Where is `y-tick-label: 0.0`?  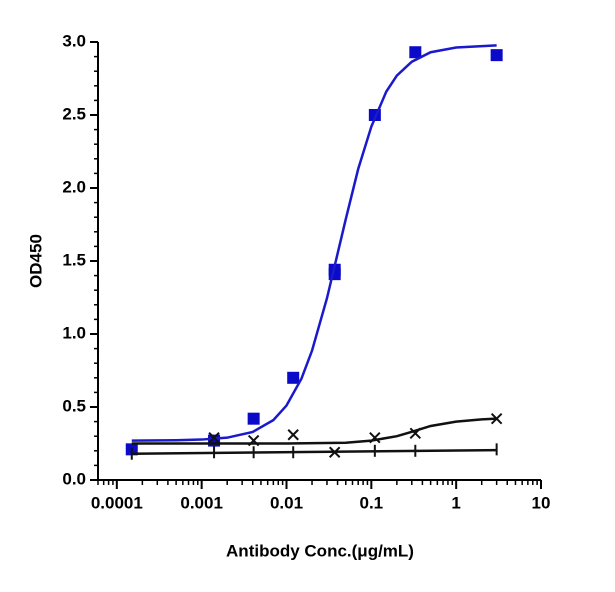
y-tick-label: 0.0 is located at coordinates (74, 478).